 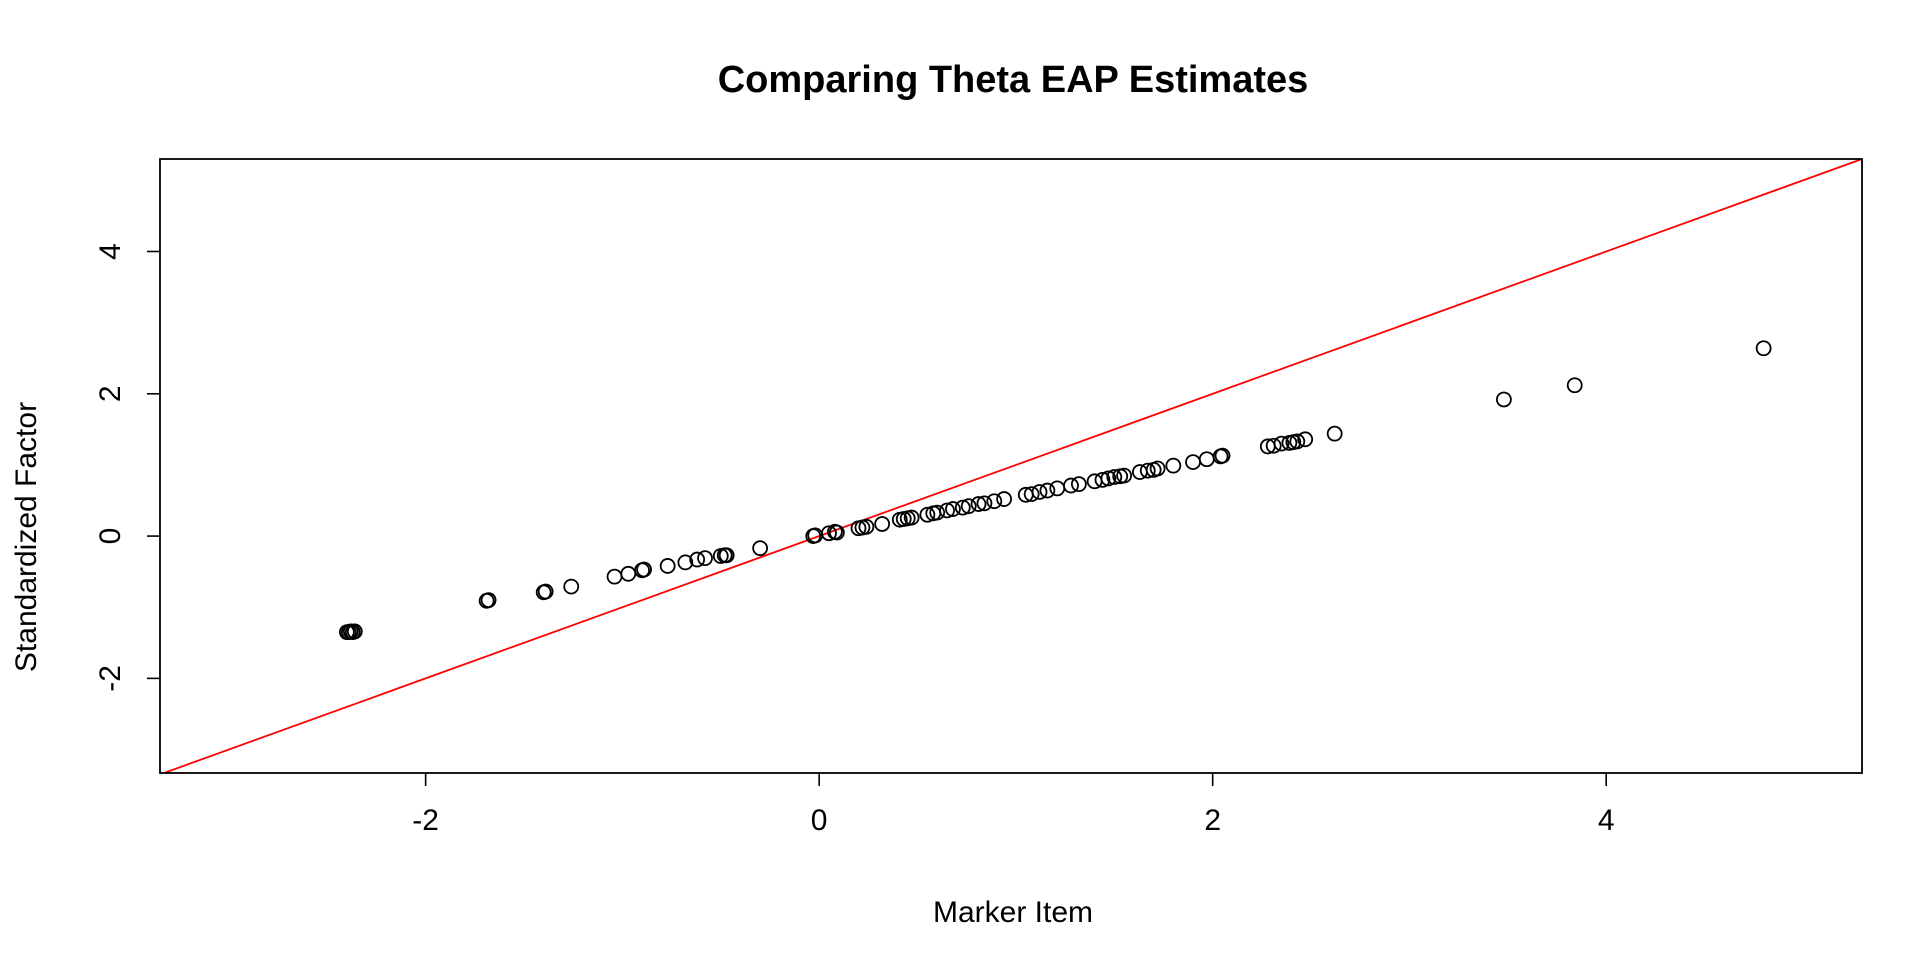 What do you see at coordinates (1013, 80) in the screenshot?
I see `chart-title: Comparing Theta EAP Estimates` at bounding box center [1013, 80].